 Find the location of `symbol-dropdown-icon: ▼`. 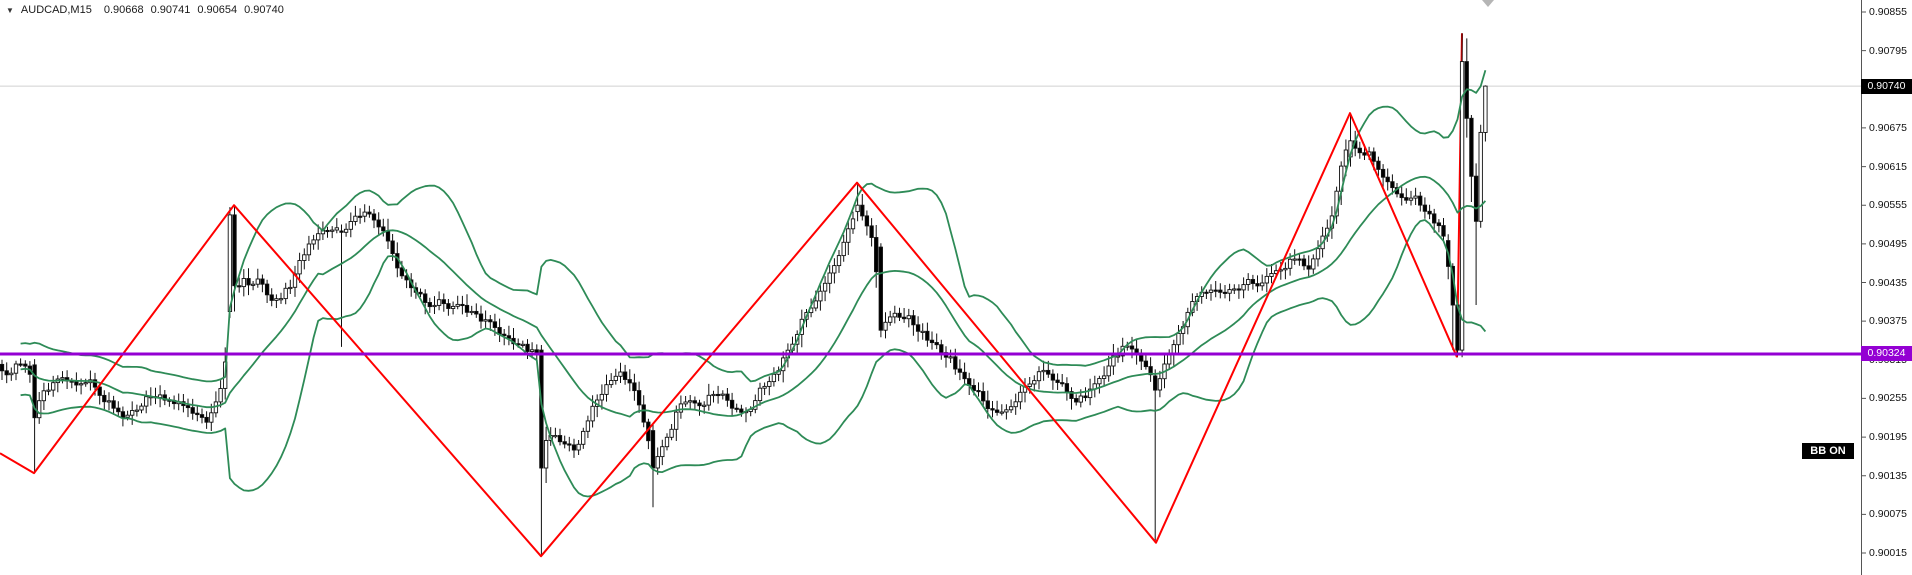

symbol-dropdown-icon: ▼ is located at coordinates (10, 10).